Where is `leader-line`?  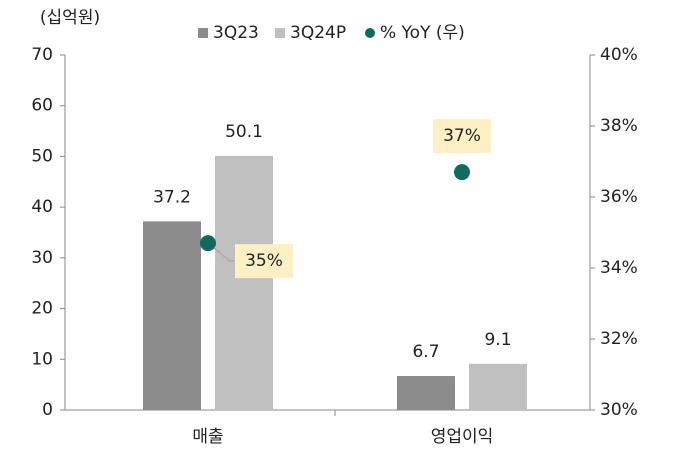
leader-line is located at coordinates (221, 252).